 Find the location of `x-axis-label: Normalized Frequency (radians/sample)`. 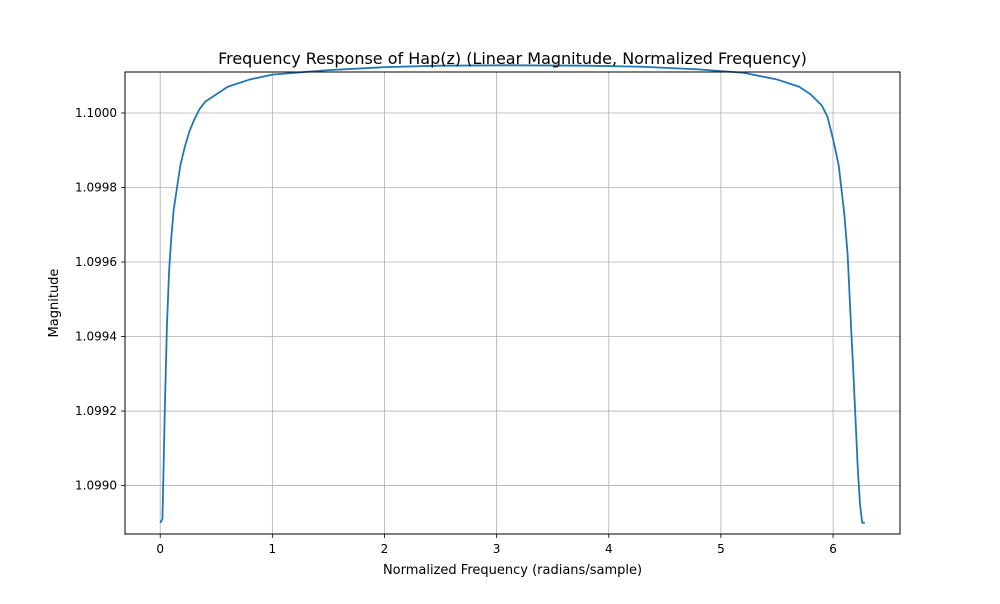

x-axis-label: Normalized Frequency (radians/sample) is located at coordinates (512, 570).